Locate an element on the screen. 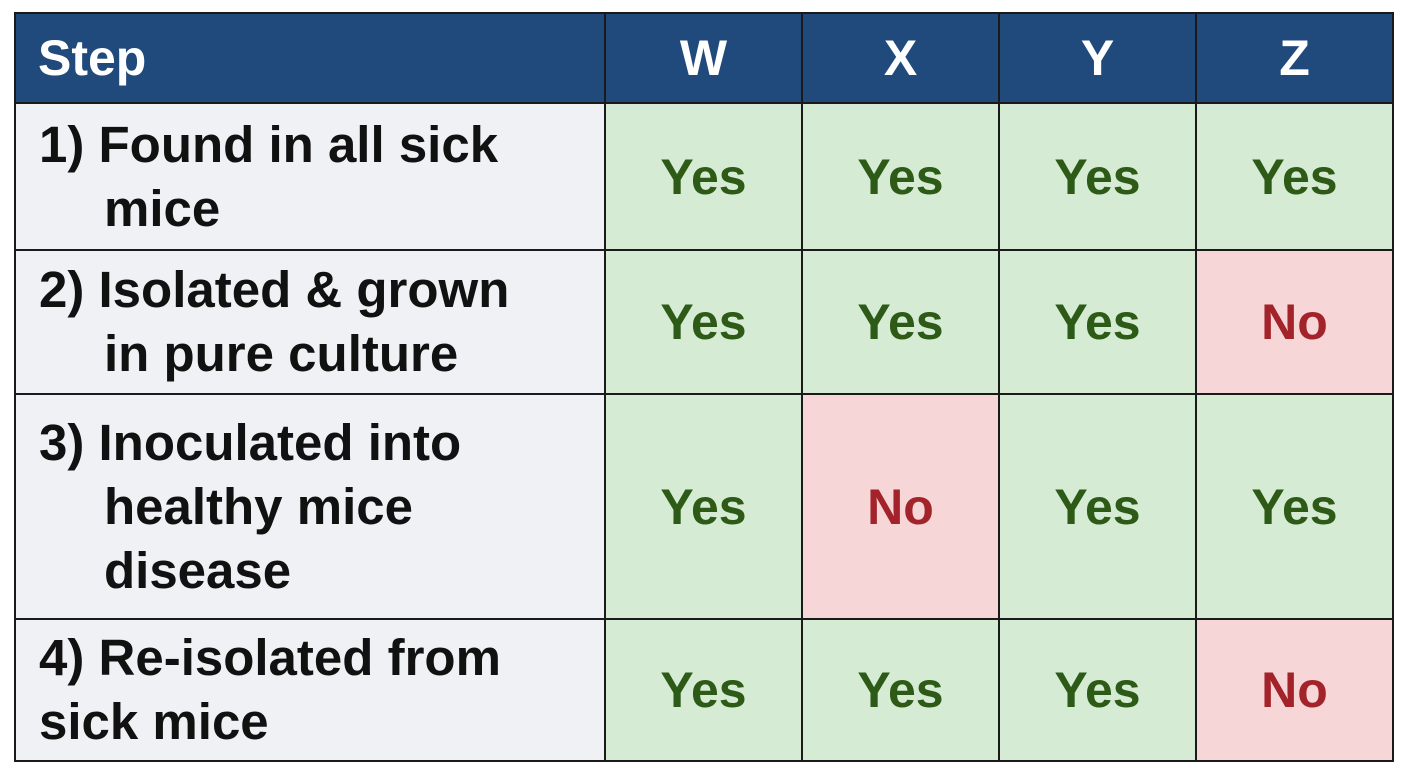 This screenshot has height=768, width=1408. header-row: Step W X Y Z is located at coordinates (704, 58).